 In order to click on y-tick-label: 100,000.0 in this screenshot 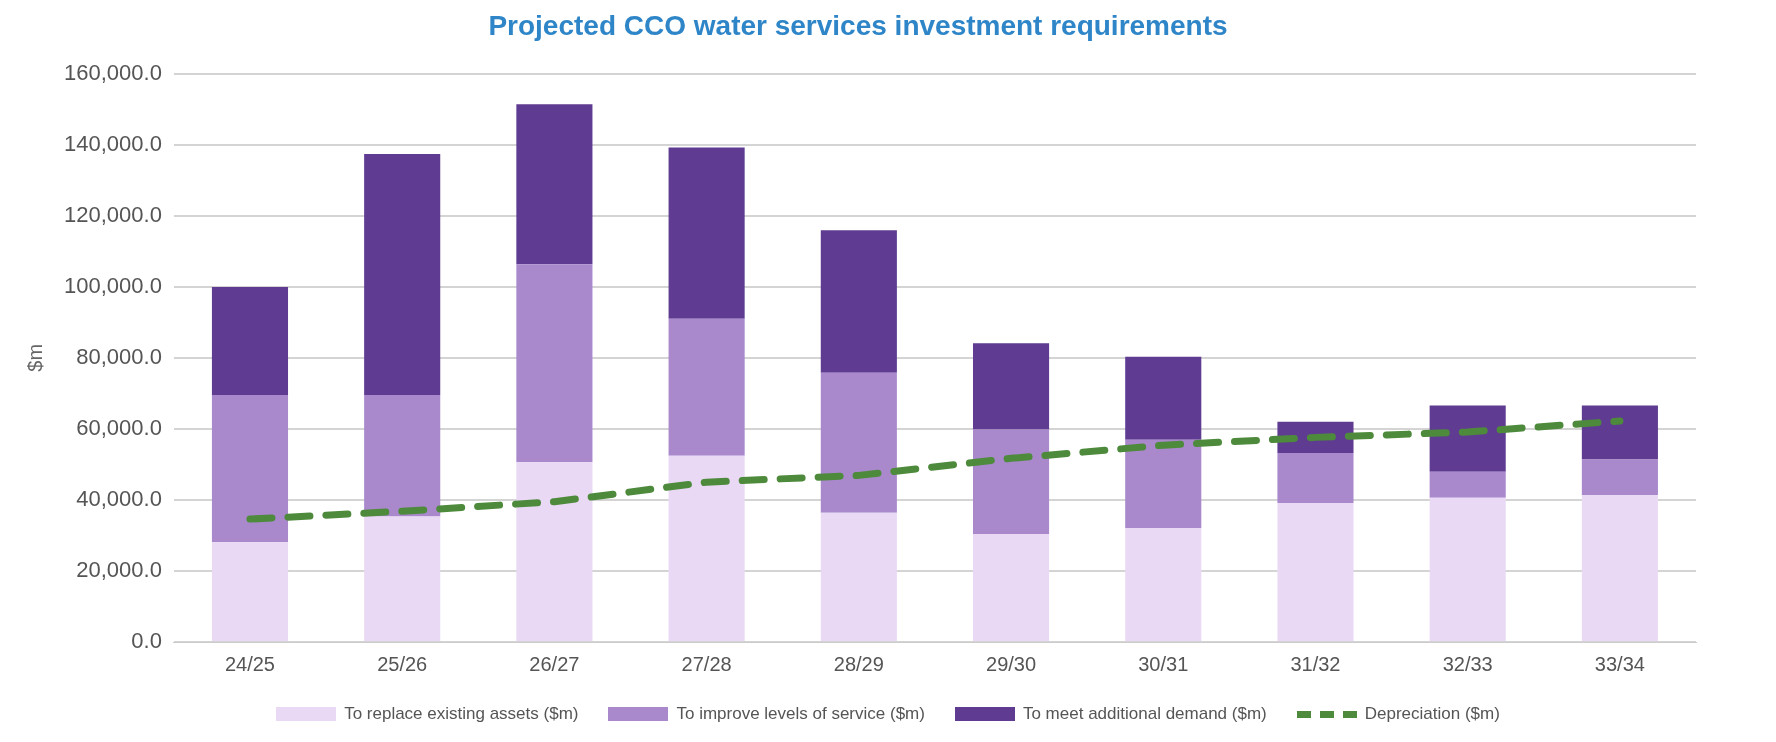, I will do `click(113, 285)`.